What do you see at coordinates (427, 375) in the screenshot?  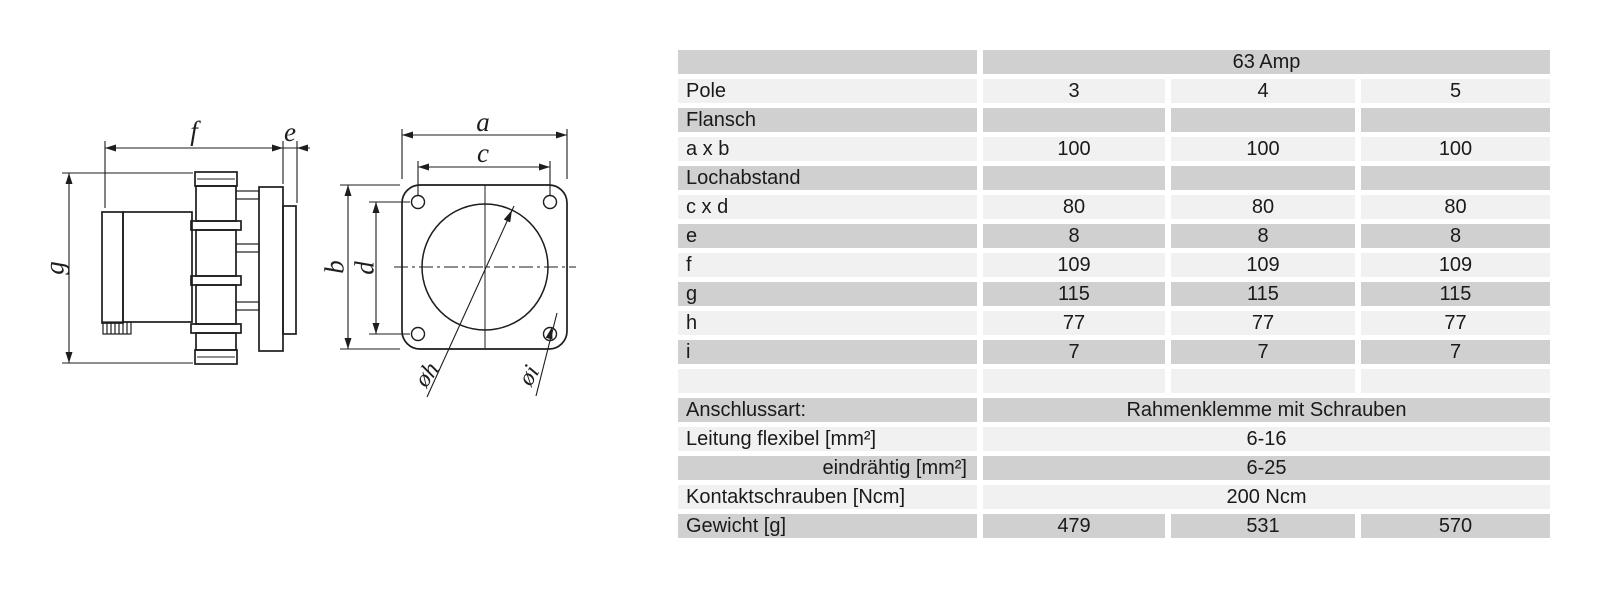 I see `dim-label-dia-h: øh` at bounding box center [427, 375].